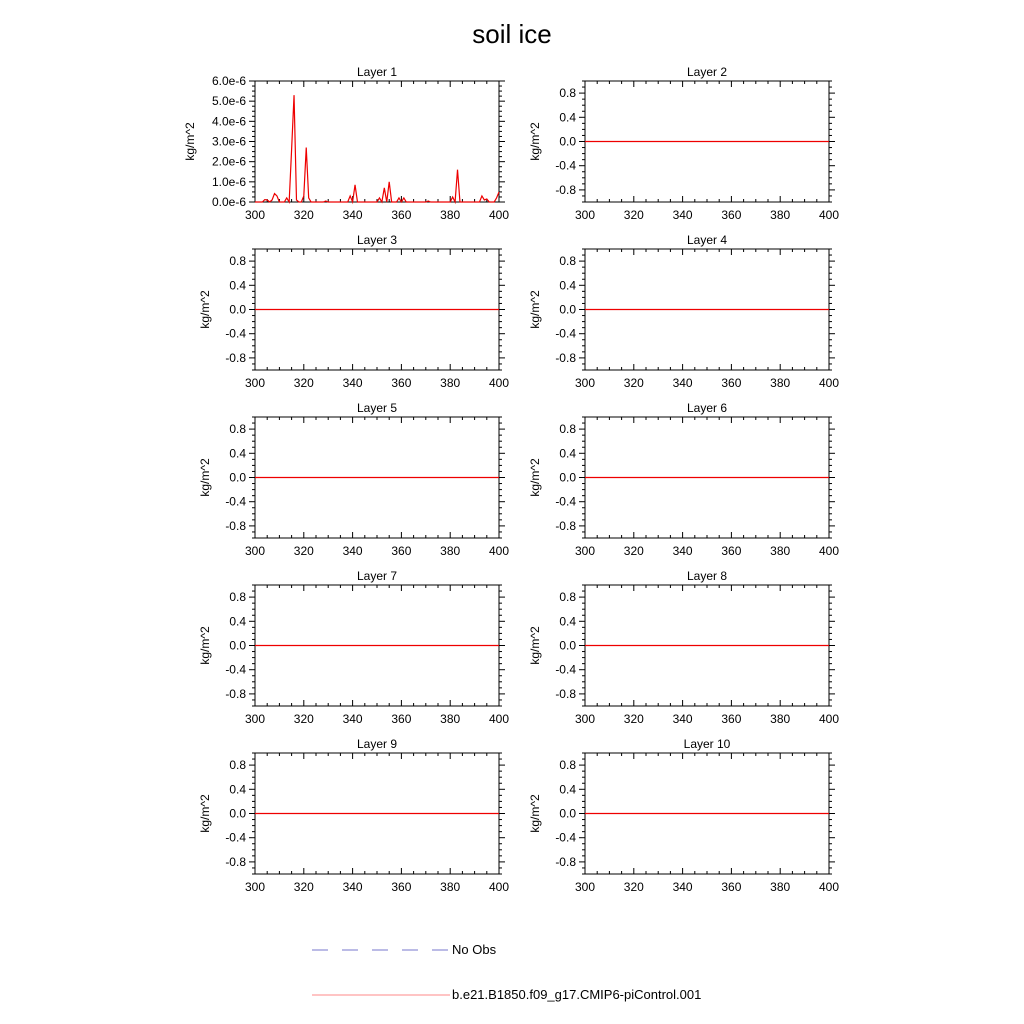  Describe the element at coordinates (506, 994) in the screenshot. I see `legend-item-model: b.e21.B1850.f09_g17.CMIP6-piControl.001` at that location.